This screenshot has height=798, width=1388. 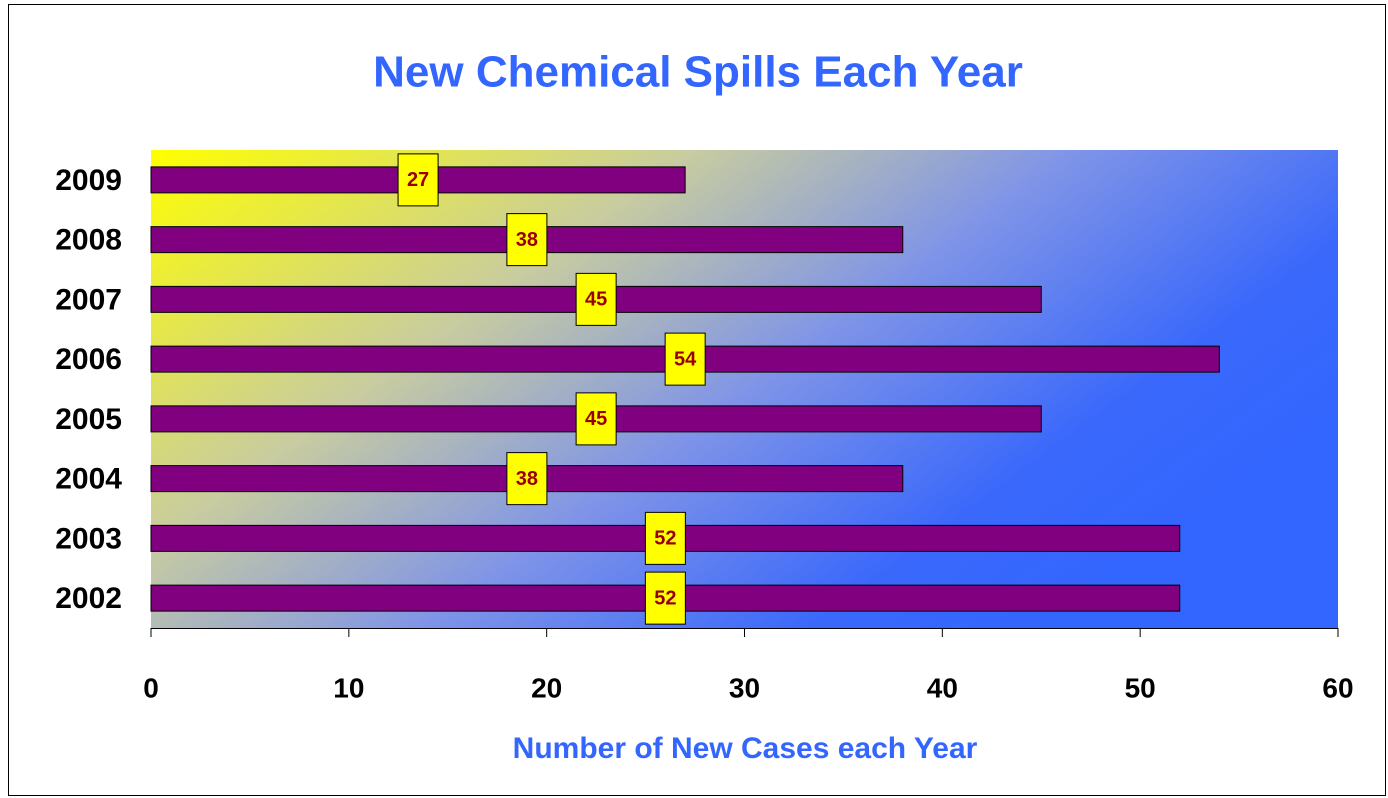 What do you see at coordinates (698, 72) in the screenshot?
I see `chart-title: New Chemical Spills Each Year` at bounding box center [698, 72].